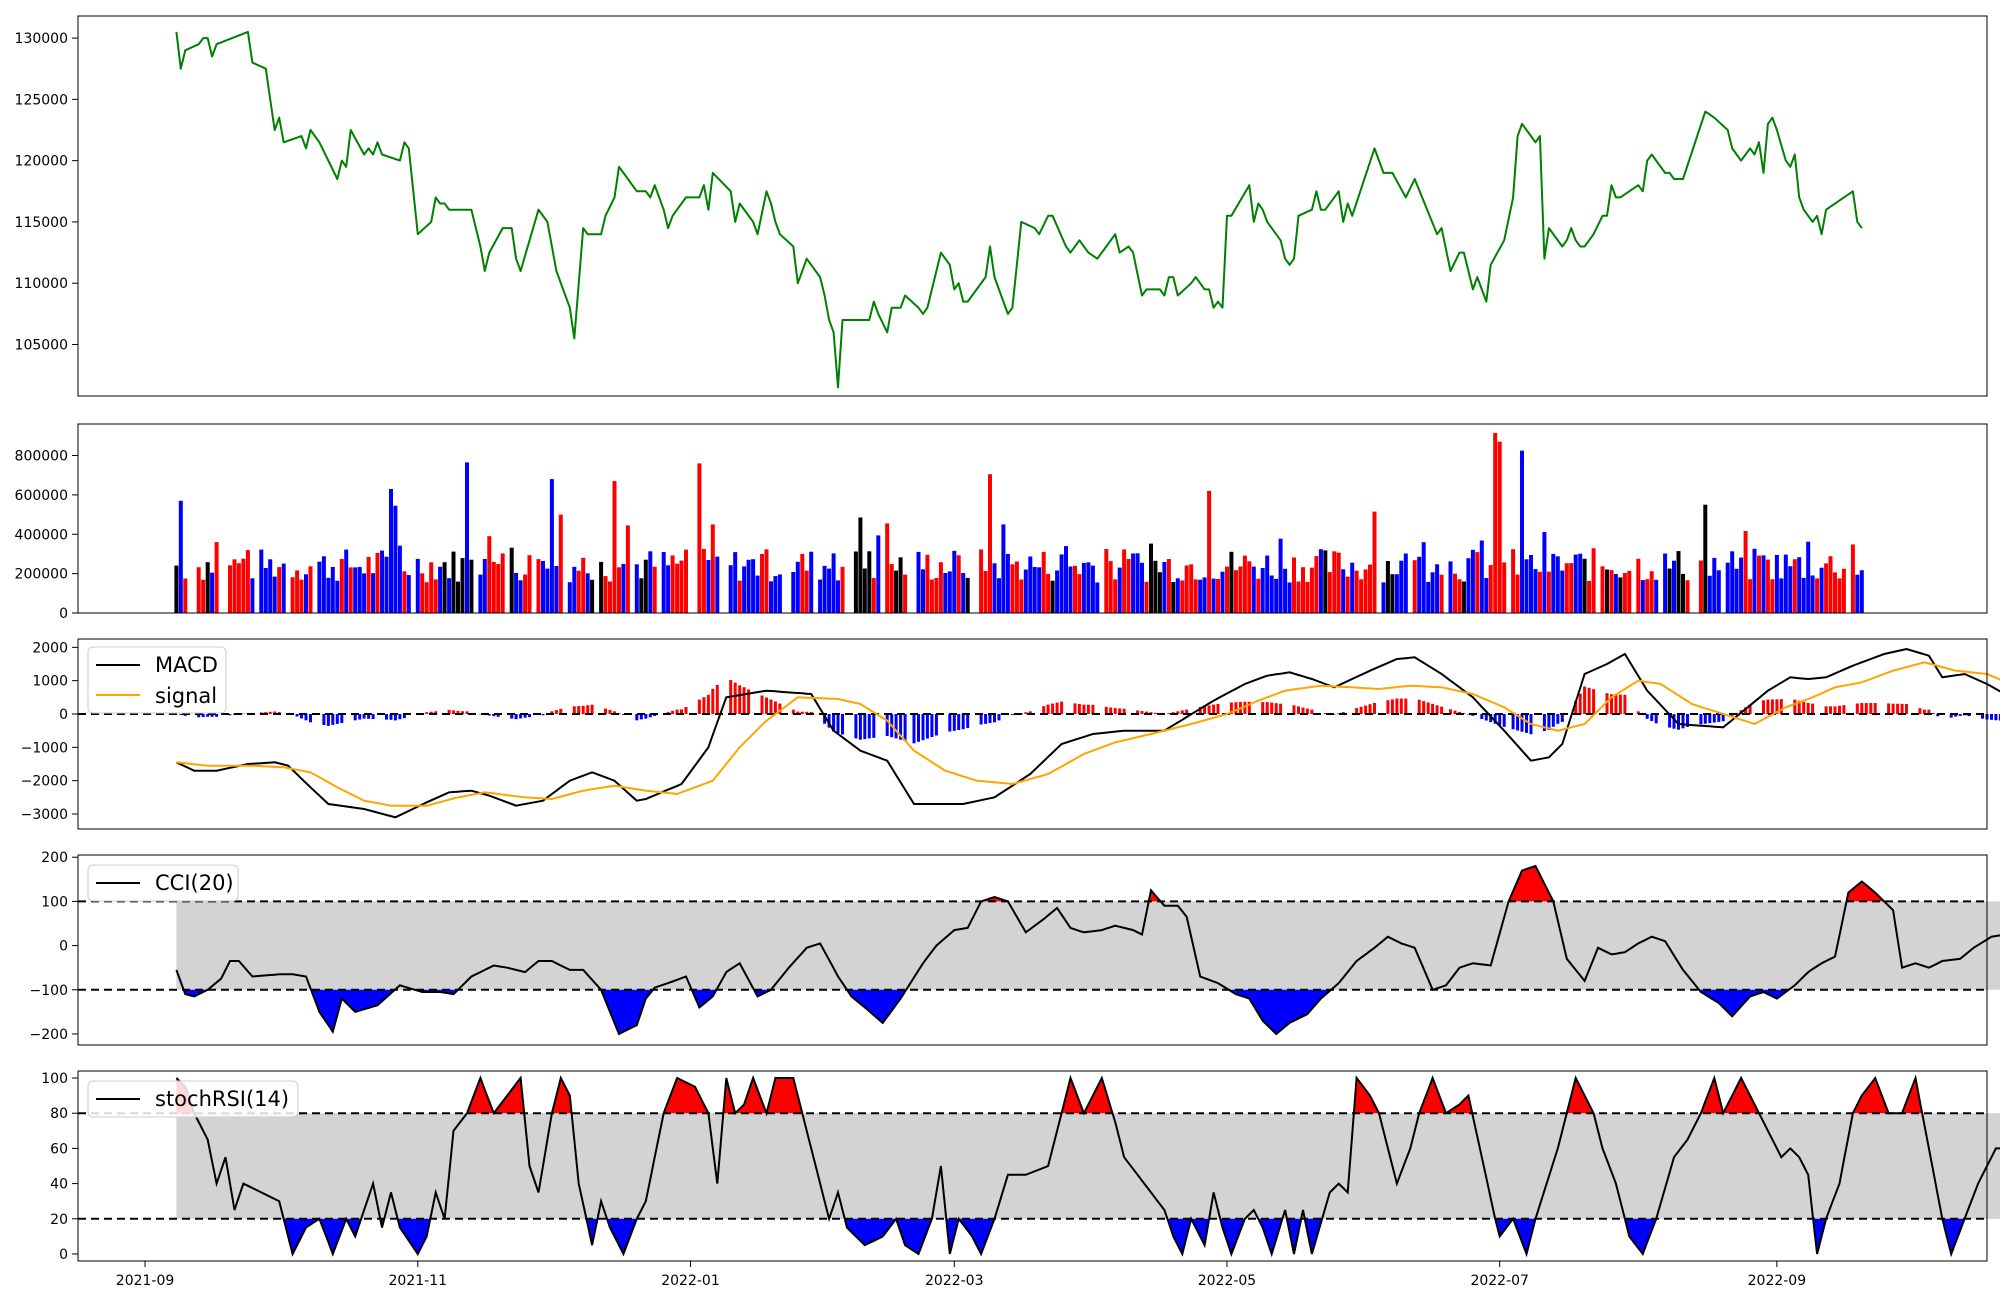 This screenshot has height=1304, width=2000. Describe the element at coordinates (194, 883) in the screenshot. I see `cci-legend-label: CCI(20)` at that location.